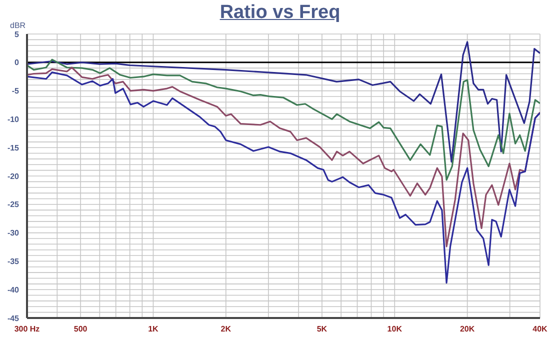 Image resolution: width=560 pixels, height=342 pixels. What do you see at coordinates (322, 329) in the screenshot?
I see `x-tick-label: 5K` at bounding box center [322, 329].